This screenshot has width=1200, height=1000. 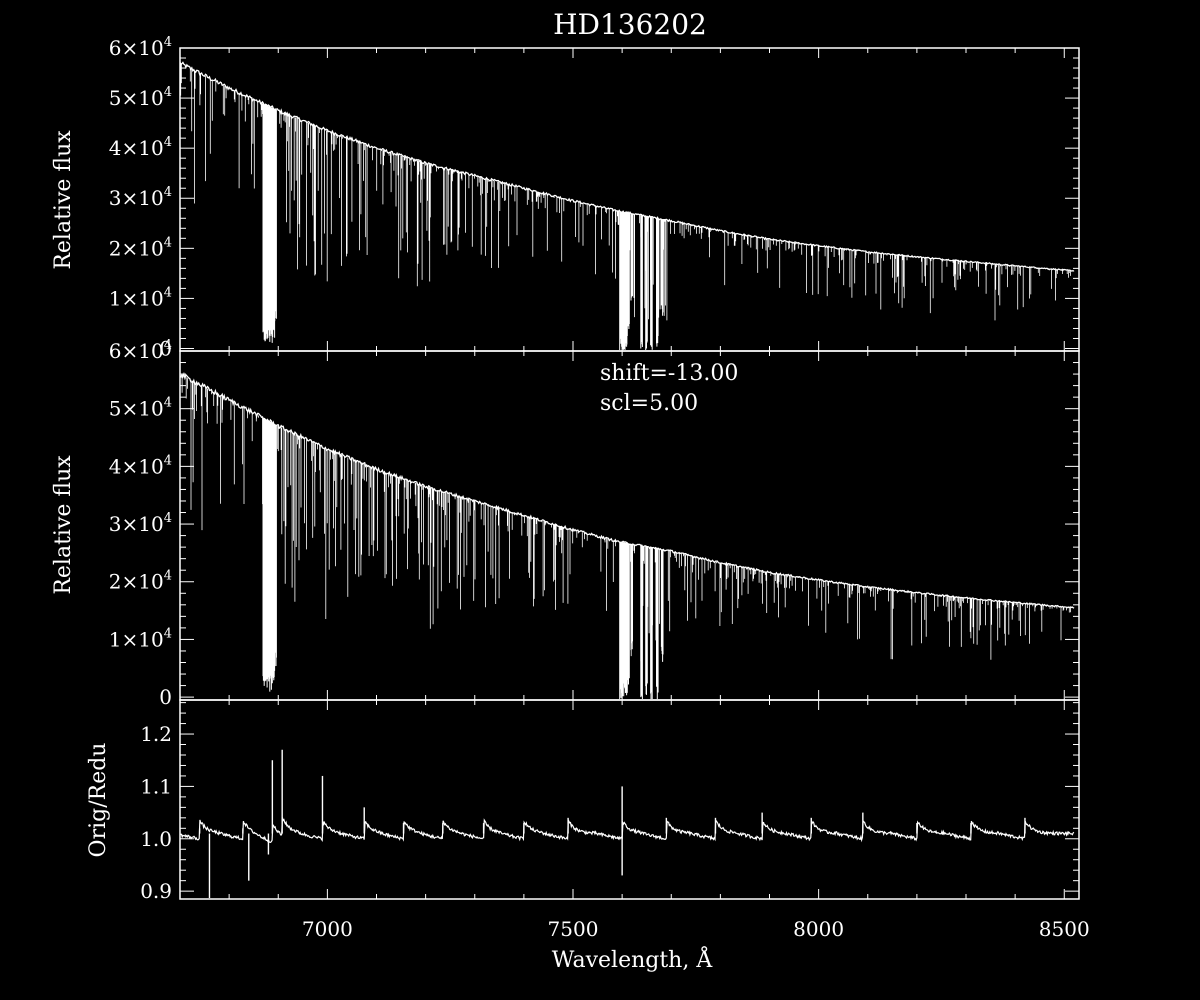 I want to click on top-ylabel: Relative flux, so click(x=63, y=200).